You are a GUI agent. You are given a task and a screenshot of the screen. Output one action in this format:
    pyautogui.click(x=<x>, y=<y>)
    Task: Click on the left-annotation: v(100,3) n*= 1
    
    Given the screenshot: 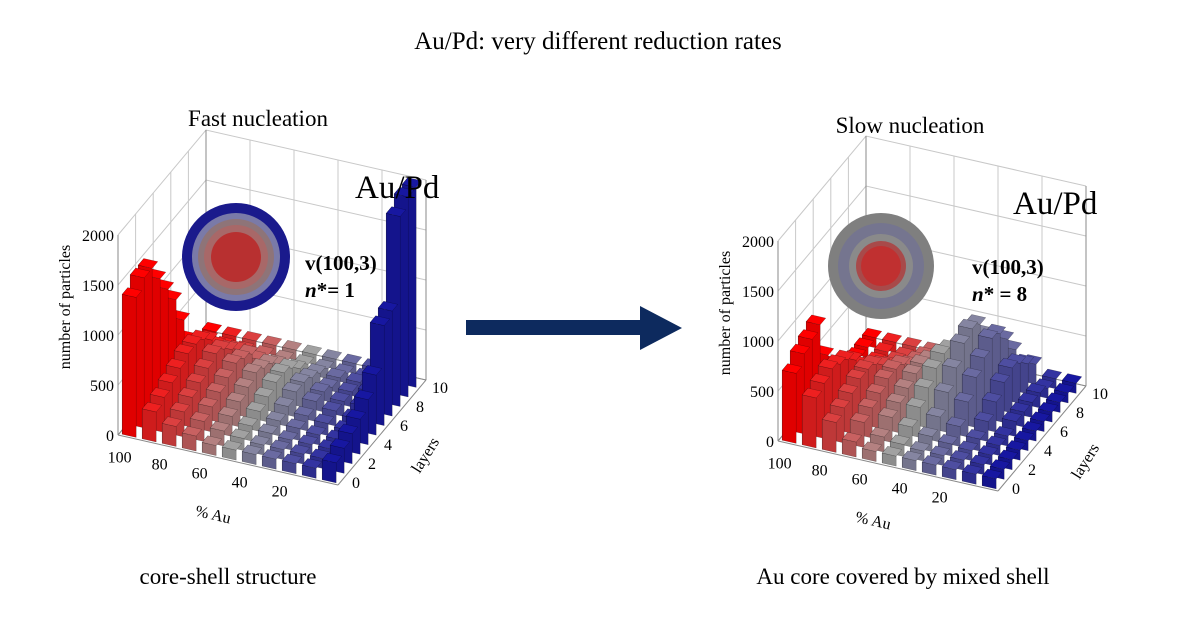 What is the action you would take?
    pyautogui.click(x=341, y=277)
    